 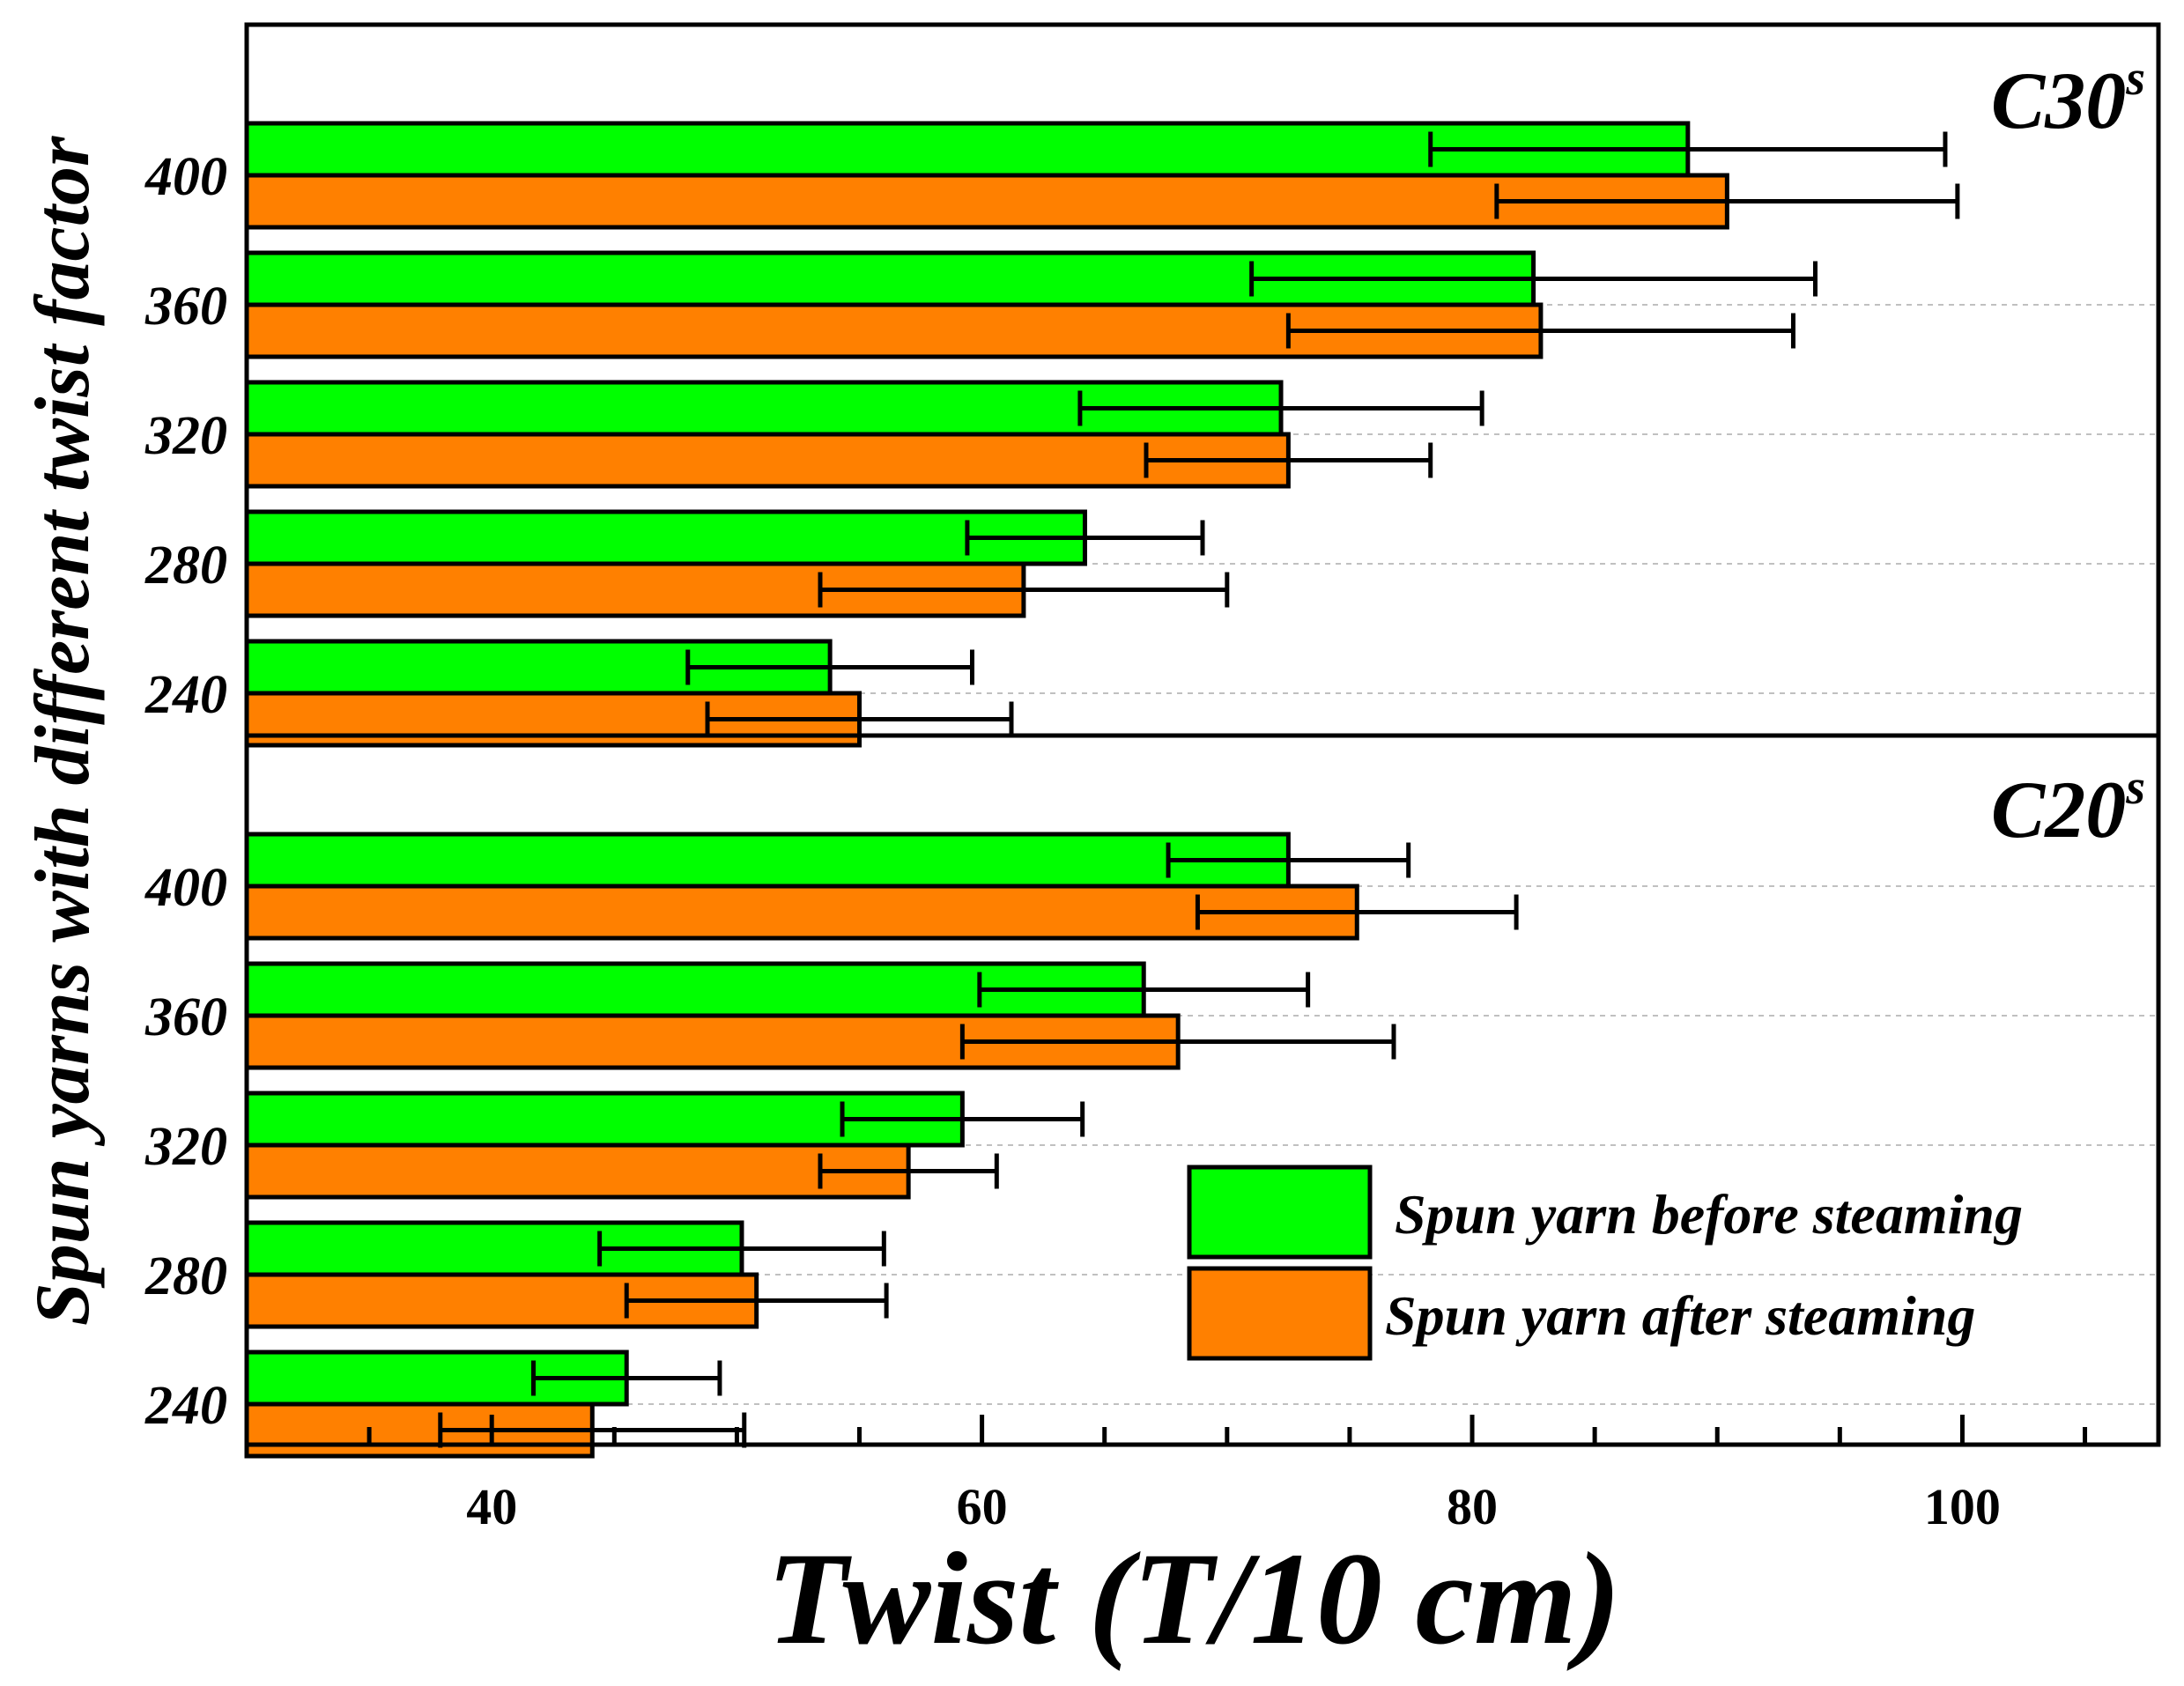 I want to click on category-label-C20-280: 280, so click(x=185, y=1276).